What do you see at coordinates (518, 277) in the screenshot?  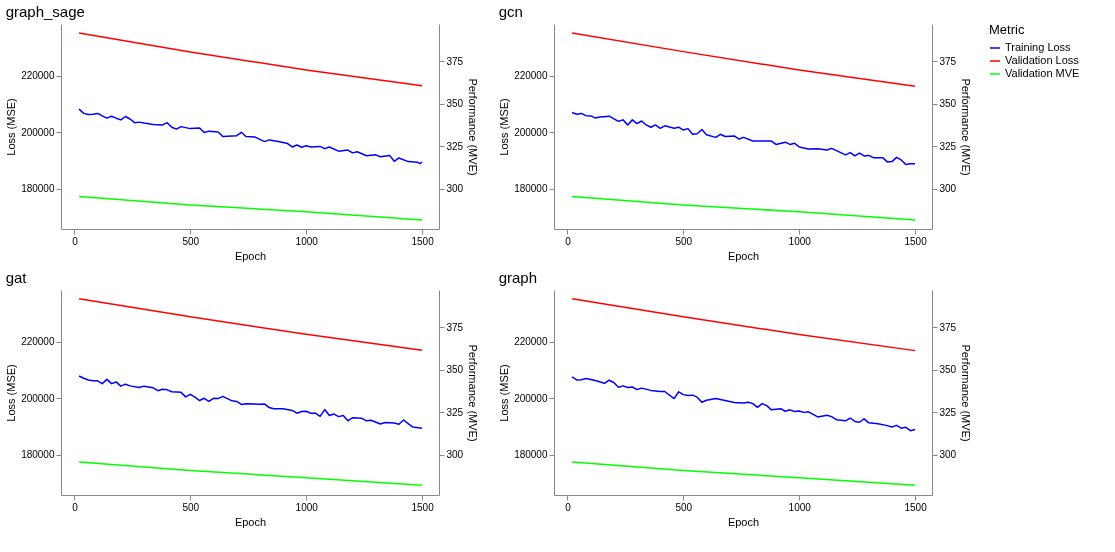 I see `chart-title: graph` at bounding box center [518, 277].